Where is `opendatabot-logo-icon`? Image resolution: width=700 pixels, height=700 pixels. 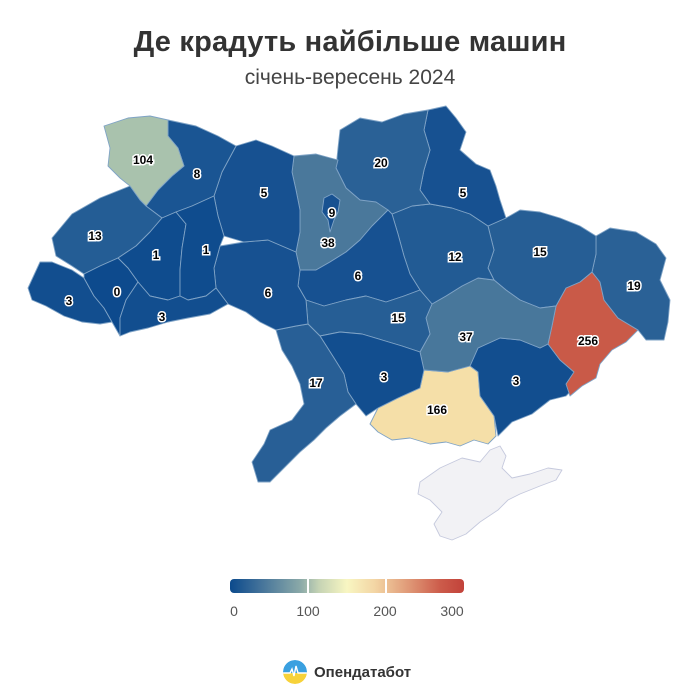
opendatabot-logo-icon is located at coordinates (295, 672).